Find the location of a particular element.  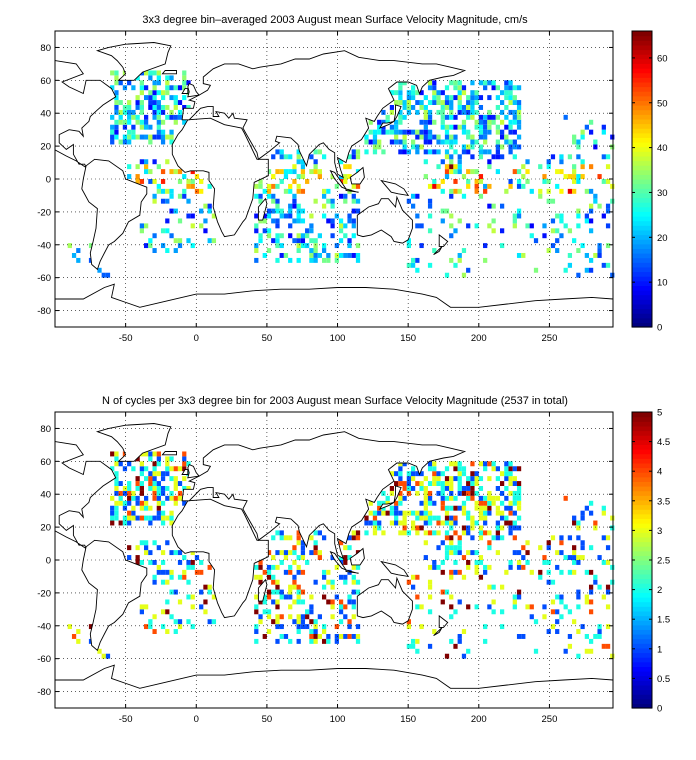

colorbar-tick-label: 0.5 is located at coordinates (663, 679).